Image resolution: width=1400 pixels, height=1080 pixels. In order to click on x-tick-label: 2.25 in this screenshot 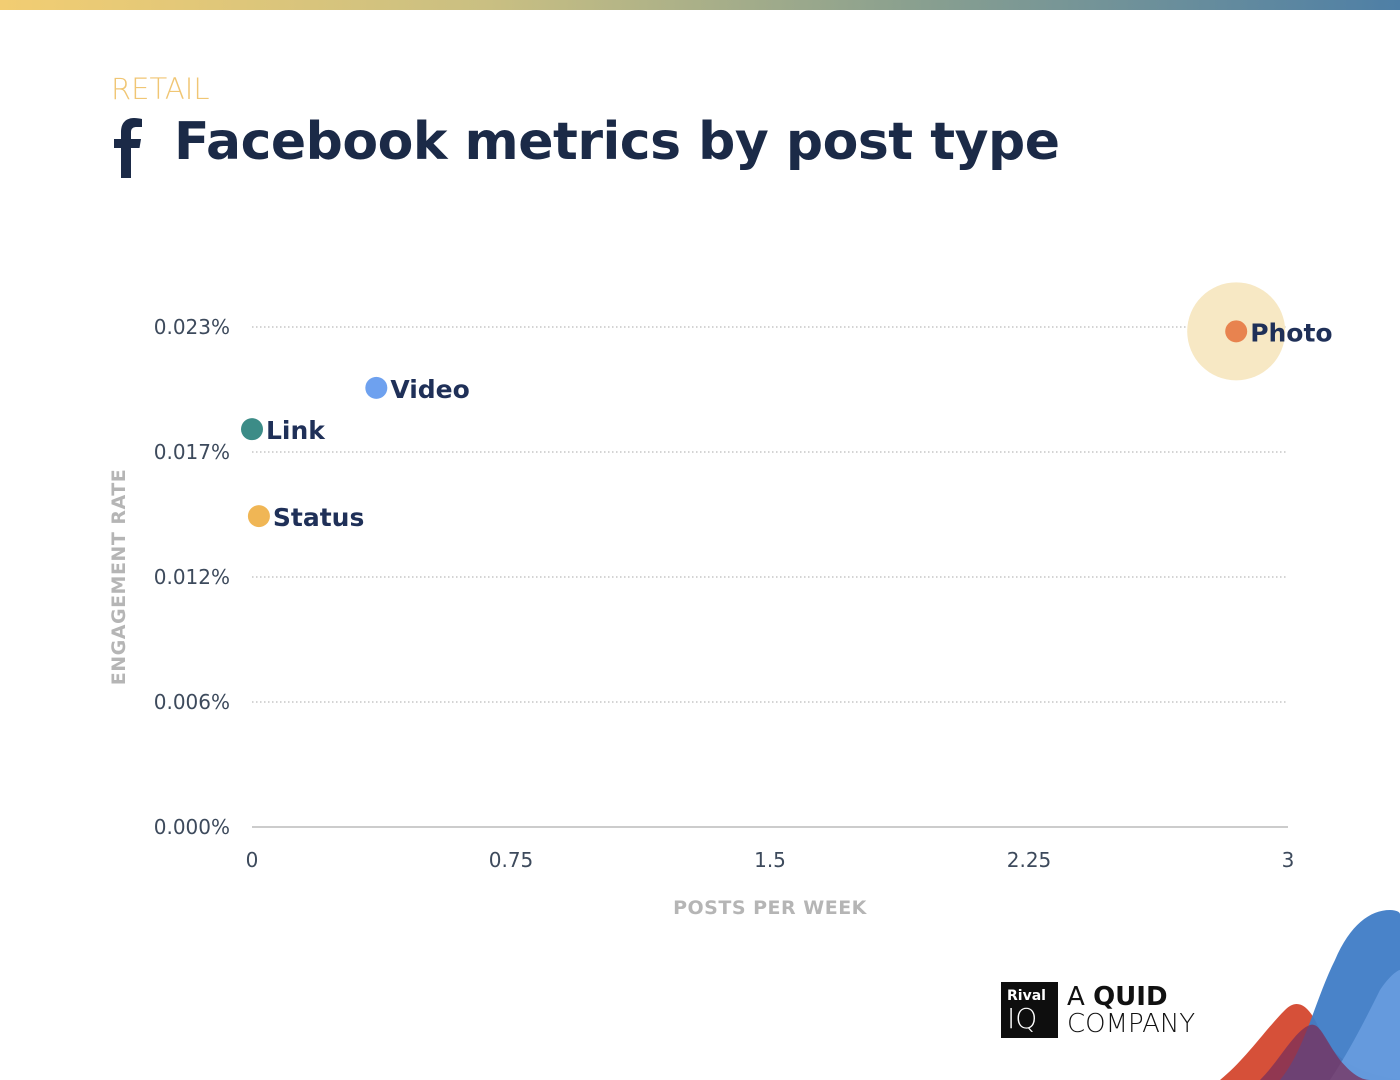, I will do `click(1029, 860)`.